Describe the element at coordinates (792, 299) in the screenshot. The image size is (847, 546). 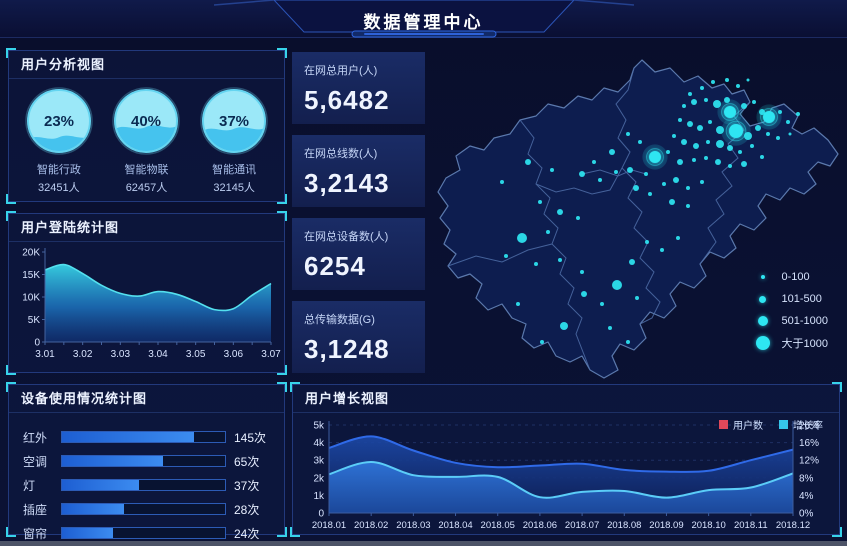
I see `map-legend-row: 101-500` at that location.